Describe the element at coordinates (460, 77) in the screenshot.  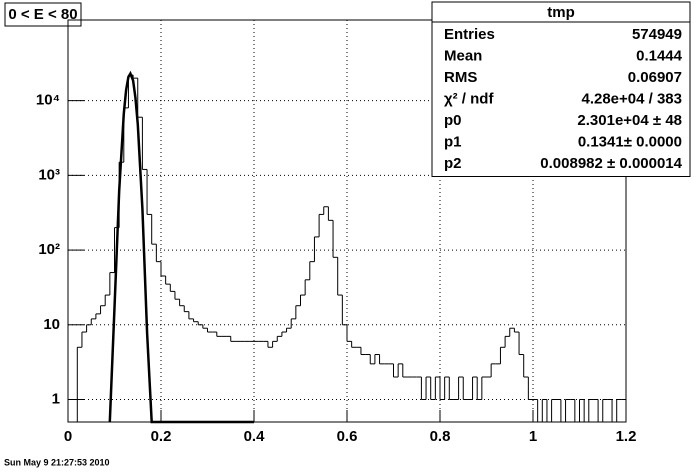
I see `stats-label: RMS` at that location.